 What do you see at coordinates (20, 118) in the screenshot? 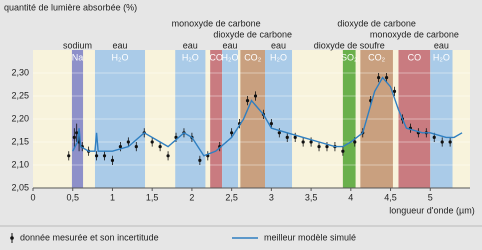
I see `y-tick-label: 2,20` at bounding box center [20, 118].